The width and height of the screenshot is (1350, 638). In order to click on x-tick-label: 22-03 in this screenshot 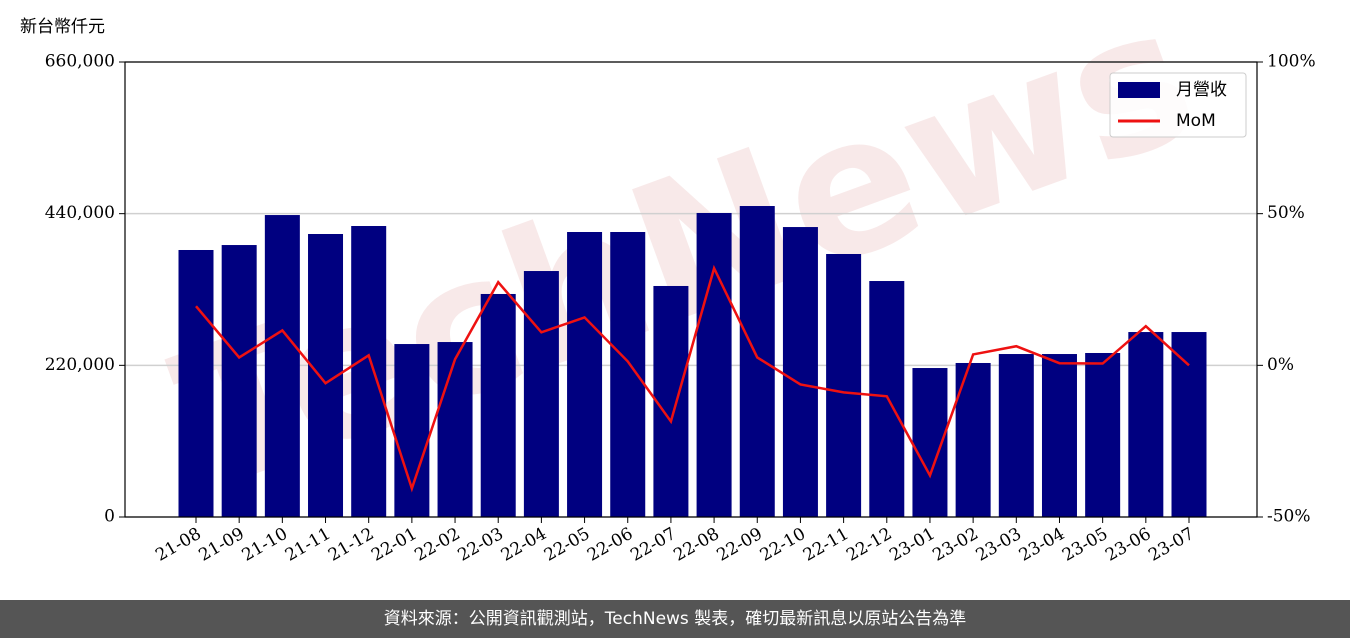, I will do `click(481, 545)`.